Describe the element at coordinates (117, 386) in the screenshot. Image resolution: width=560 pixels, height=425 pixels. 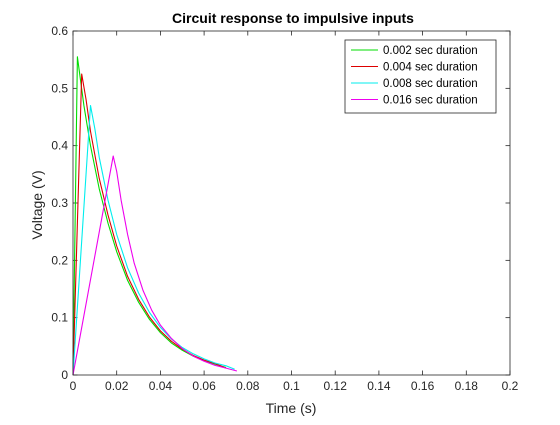
I see `x-tick-label: 0.02` at that location.